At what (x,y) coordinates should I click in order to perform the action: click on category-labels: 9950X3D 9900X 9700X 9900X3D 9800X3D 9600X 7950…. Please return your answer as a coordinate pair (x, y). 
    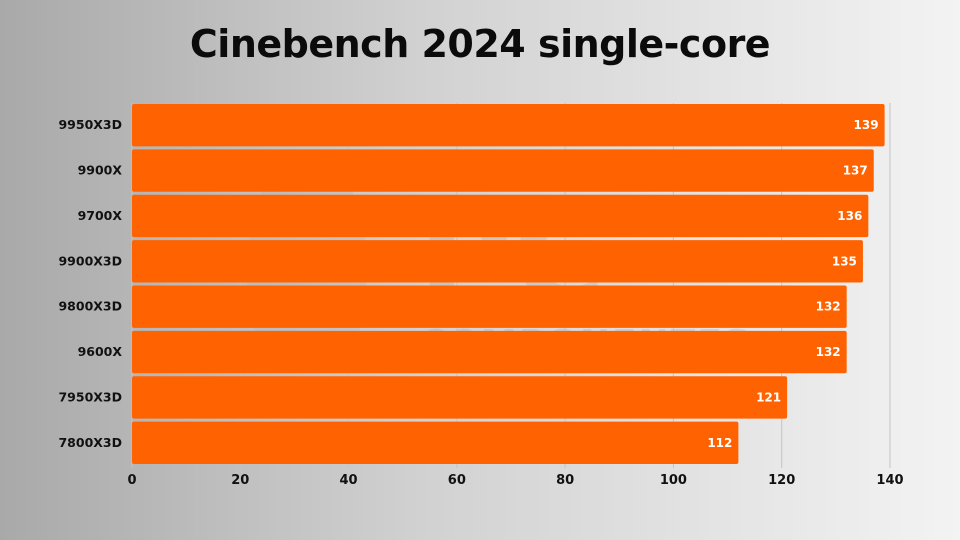
    Looking at the image, I should click on (90, 283).